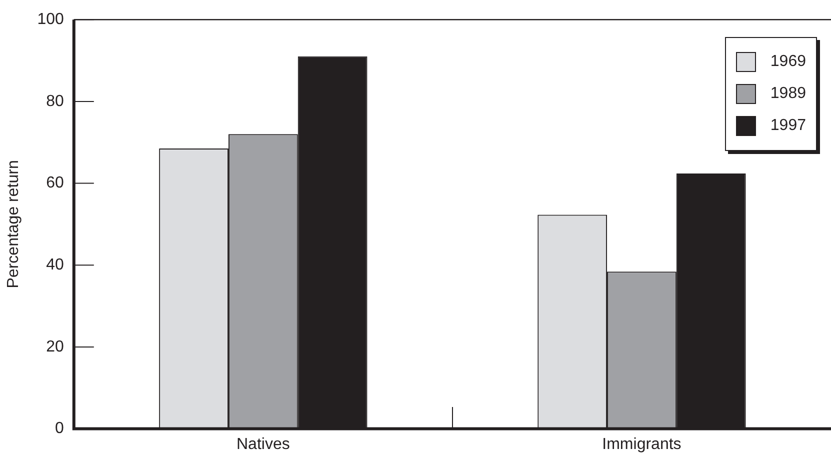  Describe the element at coordinates (13, 224) in the screenshot. I see `y-axis-title: Percentage return` at that location.